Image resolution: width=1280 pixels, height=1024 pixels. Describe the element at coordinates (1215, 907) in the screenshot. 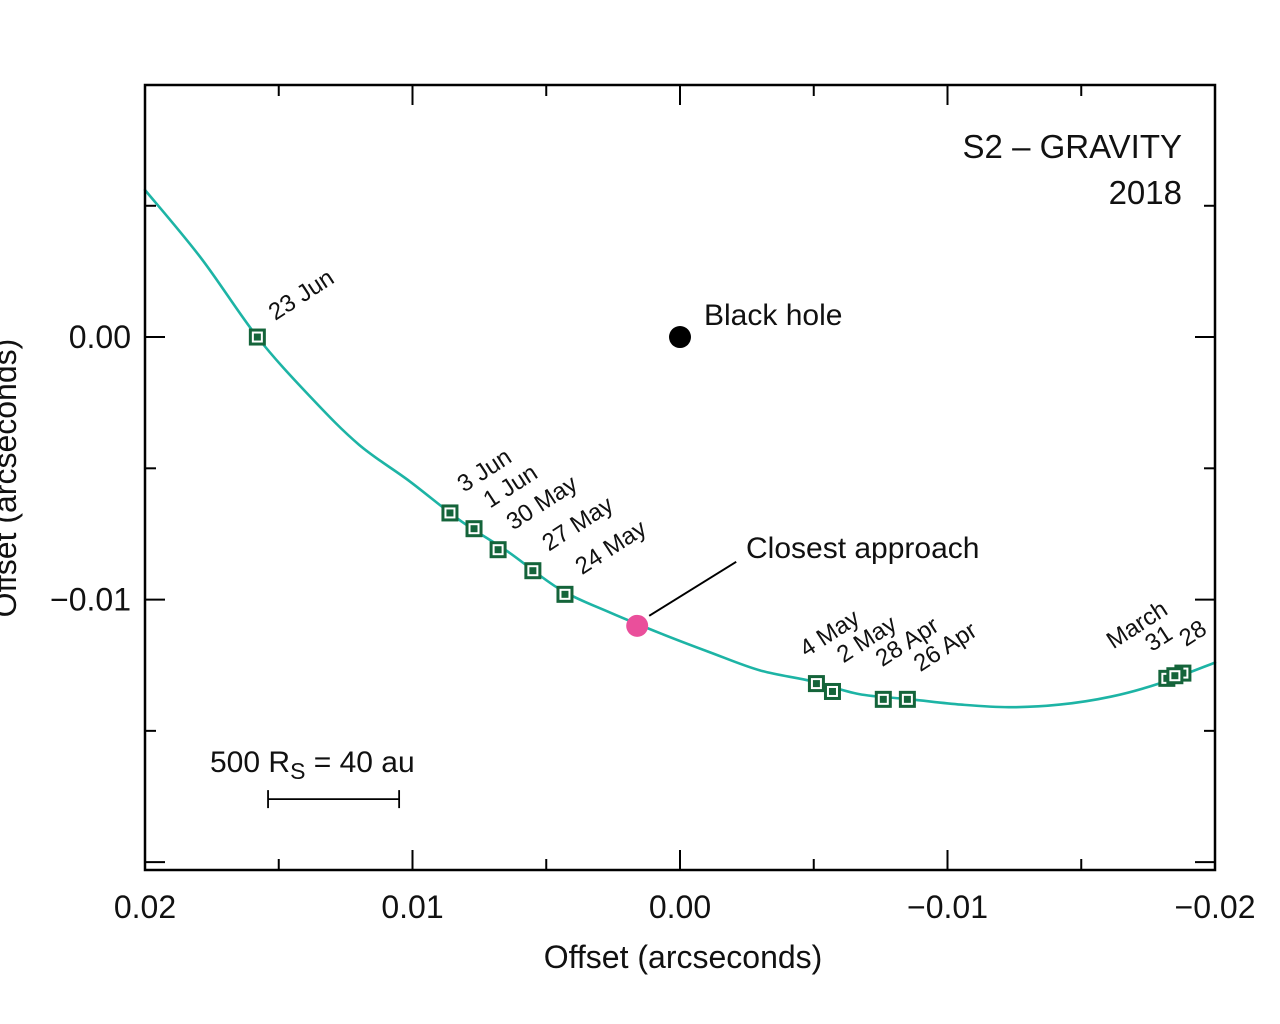

I see `x-tick-label: −0.02` at that location.